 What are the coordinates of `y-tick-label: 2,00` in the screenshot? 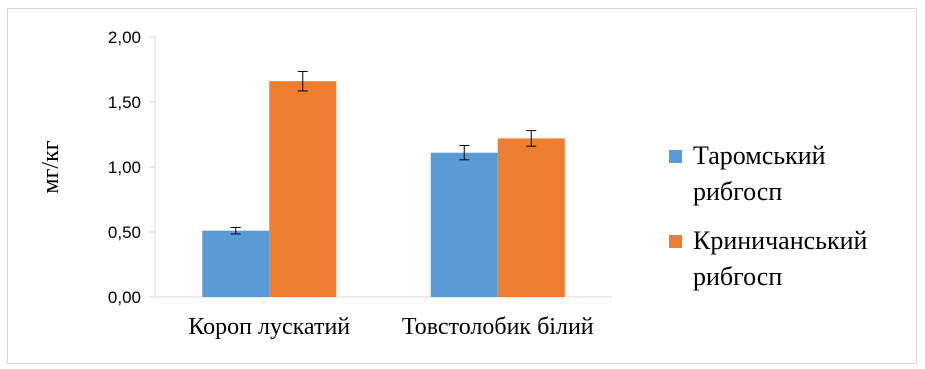 It's located at (124, 37).